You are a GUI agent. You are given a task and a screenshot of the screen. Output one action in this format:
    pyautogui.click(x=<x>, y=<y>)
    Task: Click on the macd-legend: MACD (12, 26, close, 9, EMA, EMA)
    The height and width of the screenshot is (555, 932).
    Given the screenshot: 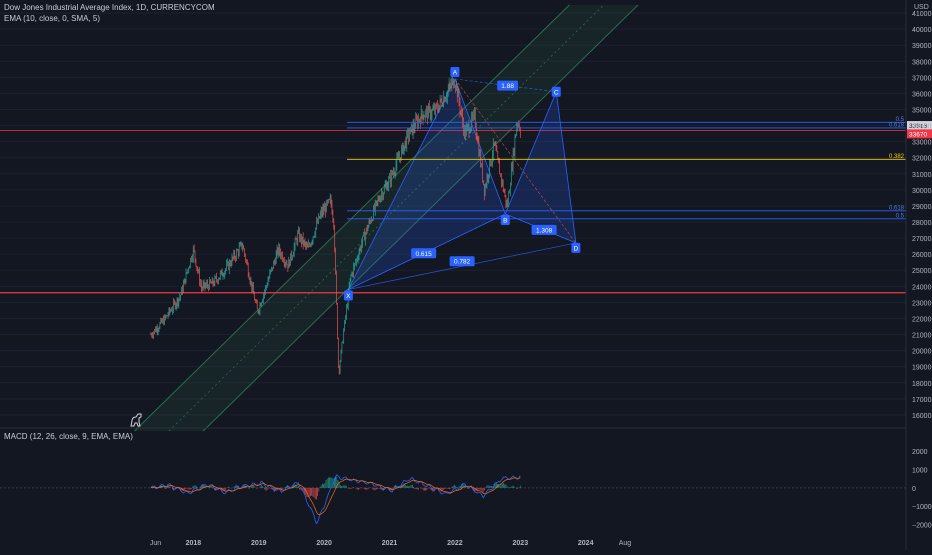 What is the action you would take?
    pyautogui.click(x=68, y=436)
    